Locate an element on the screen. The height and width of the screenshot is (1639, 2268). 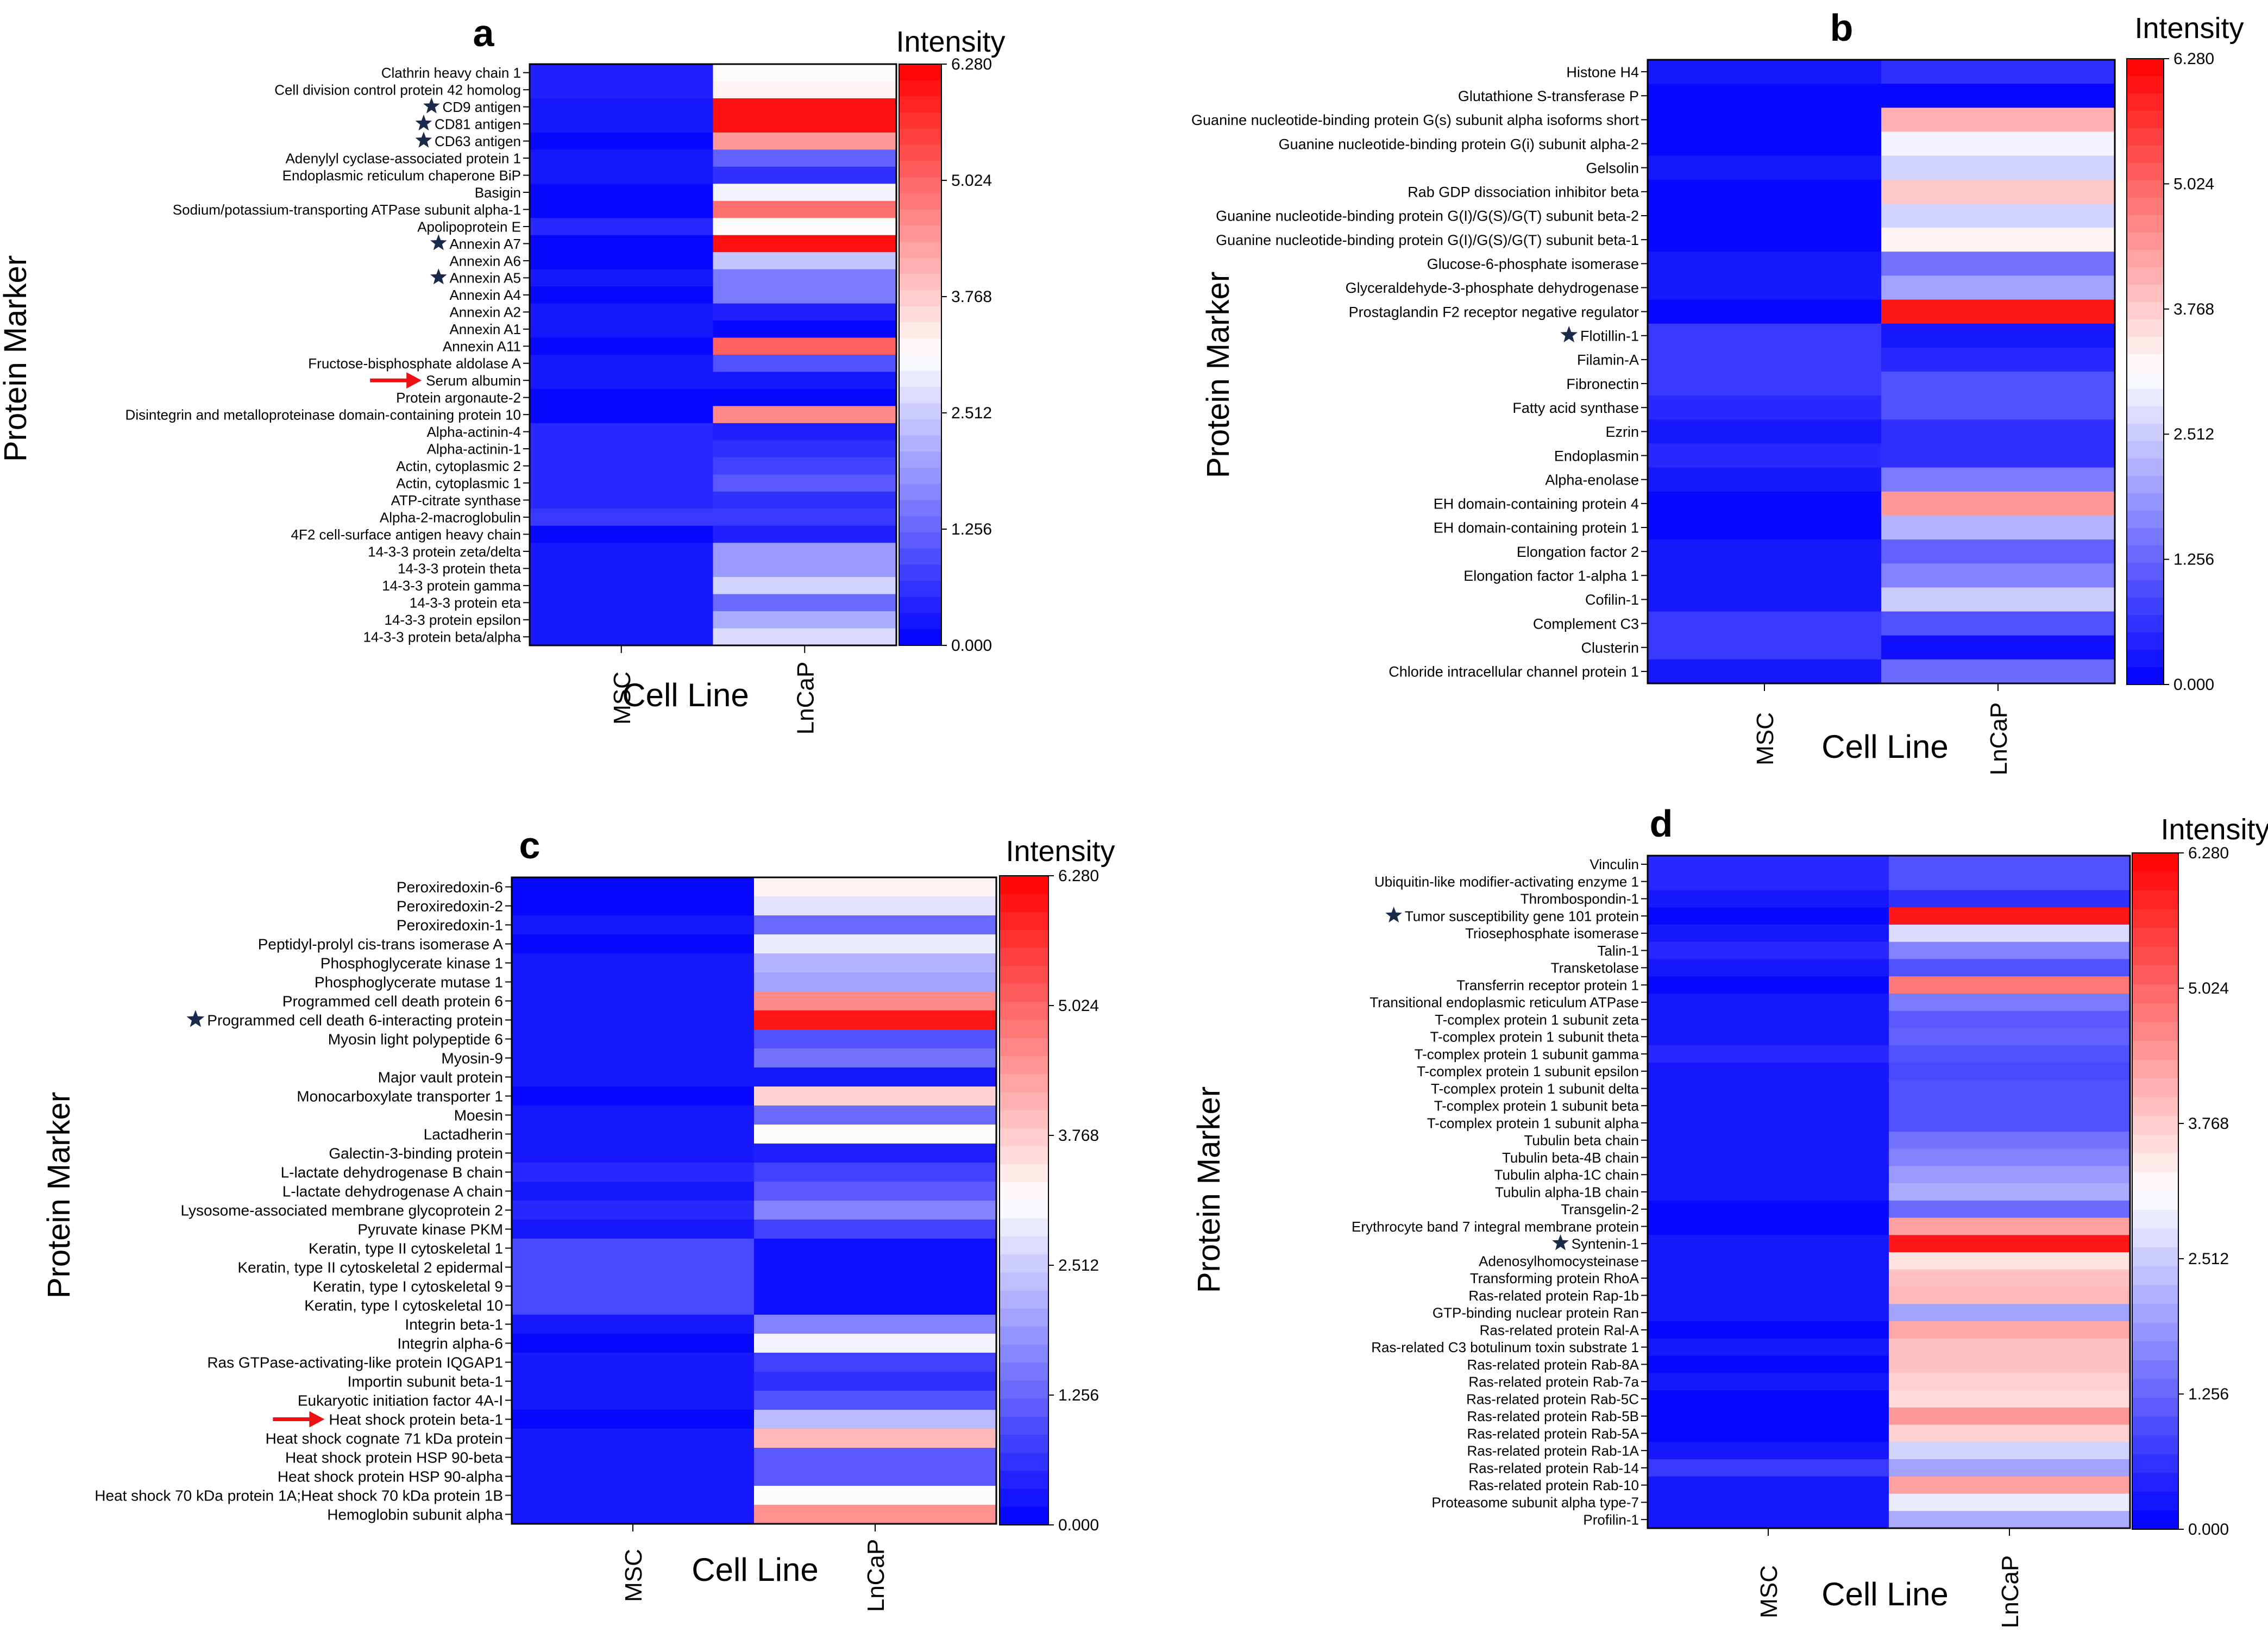
legend-title: Intensity is located at coordinates (2189, 29).